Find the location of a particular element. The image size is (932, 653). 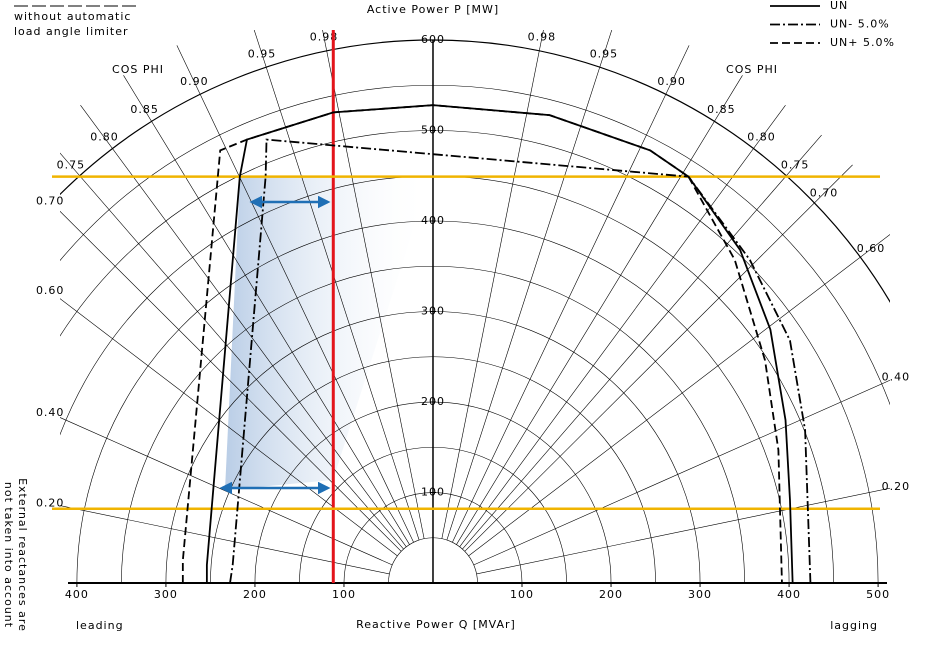

side-note: not taken into account is located at coordinates (8, 555).